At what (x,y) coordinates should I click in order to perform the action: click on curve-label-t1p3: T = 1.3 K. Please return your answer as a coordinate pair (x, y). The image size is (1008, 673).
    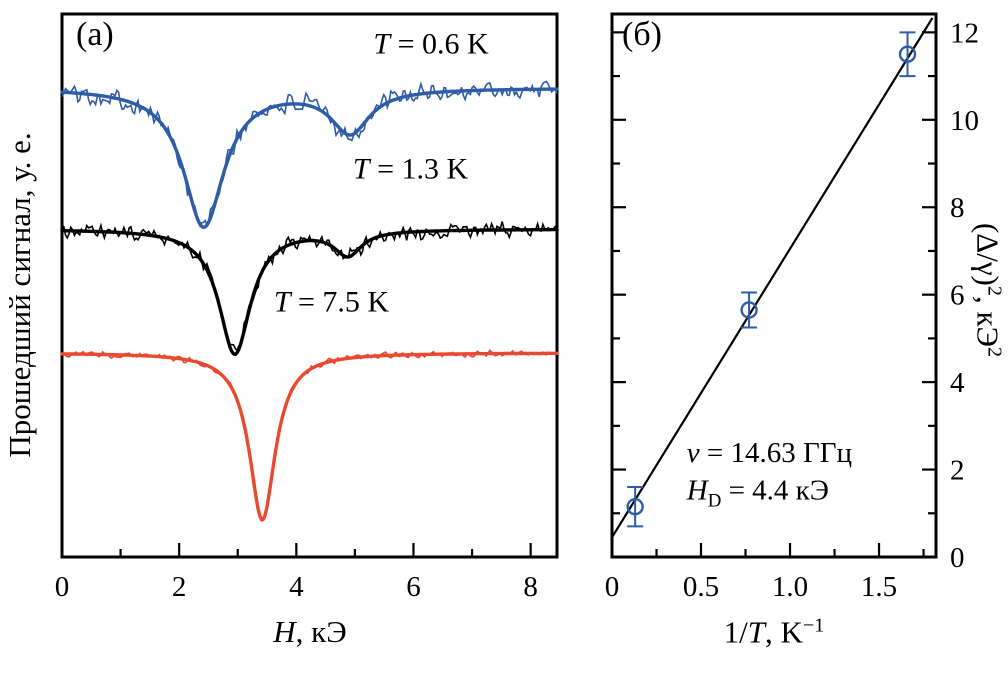
    Looking at the image, I should click on (410, 168).